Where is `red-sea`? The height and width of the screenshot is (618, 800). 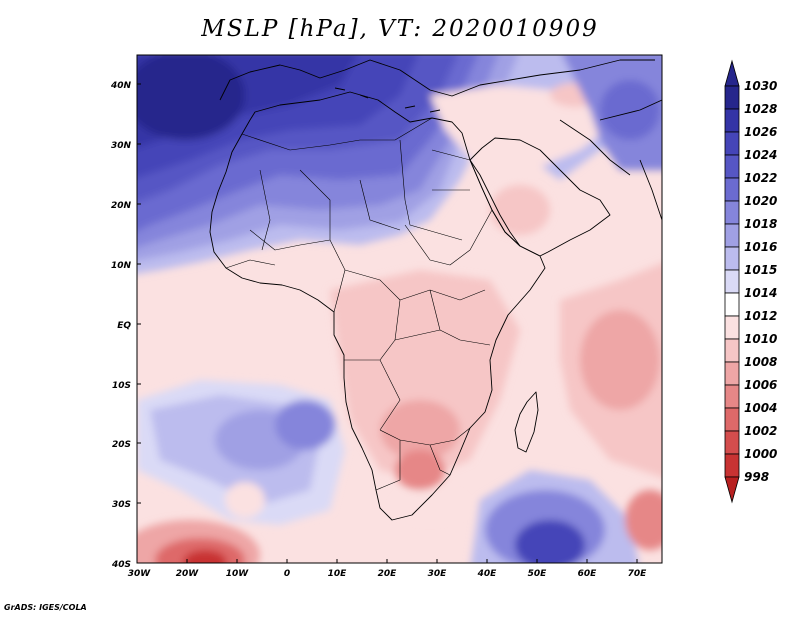 red-sea is located at coordinates (495, 203).